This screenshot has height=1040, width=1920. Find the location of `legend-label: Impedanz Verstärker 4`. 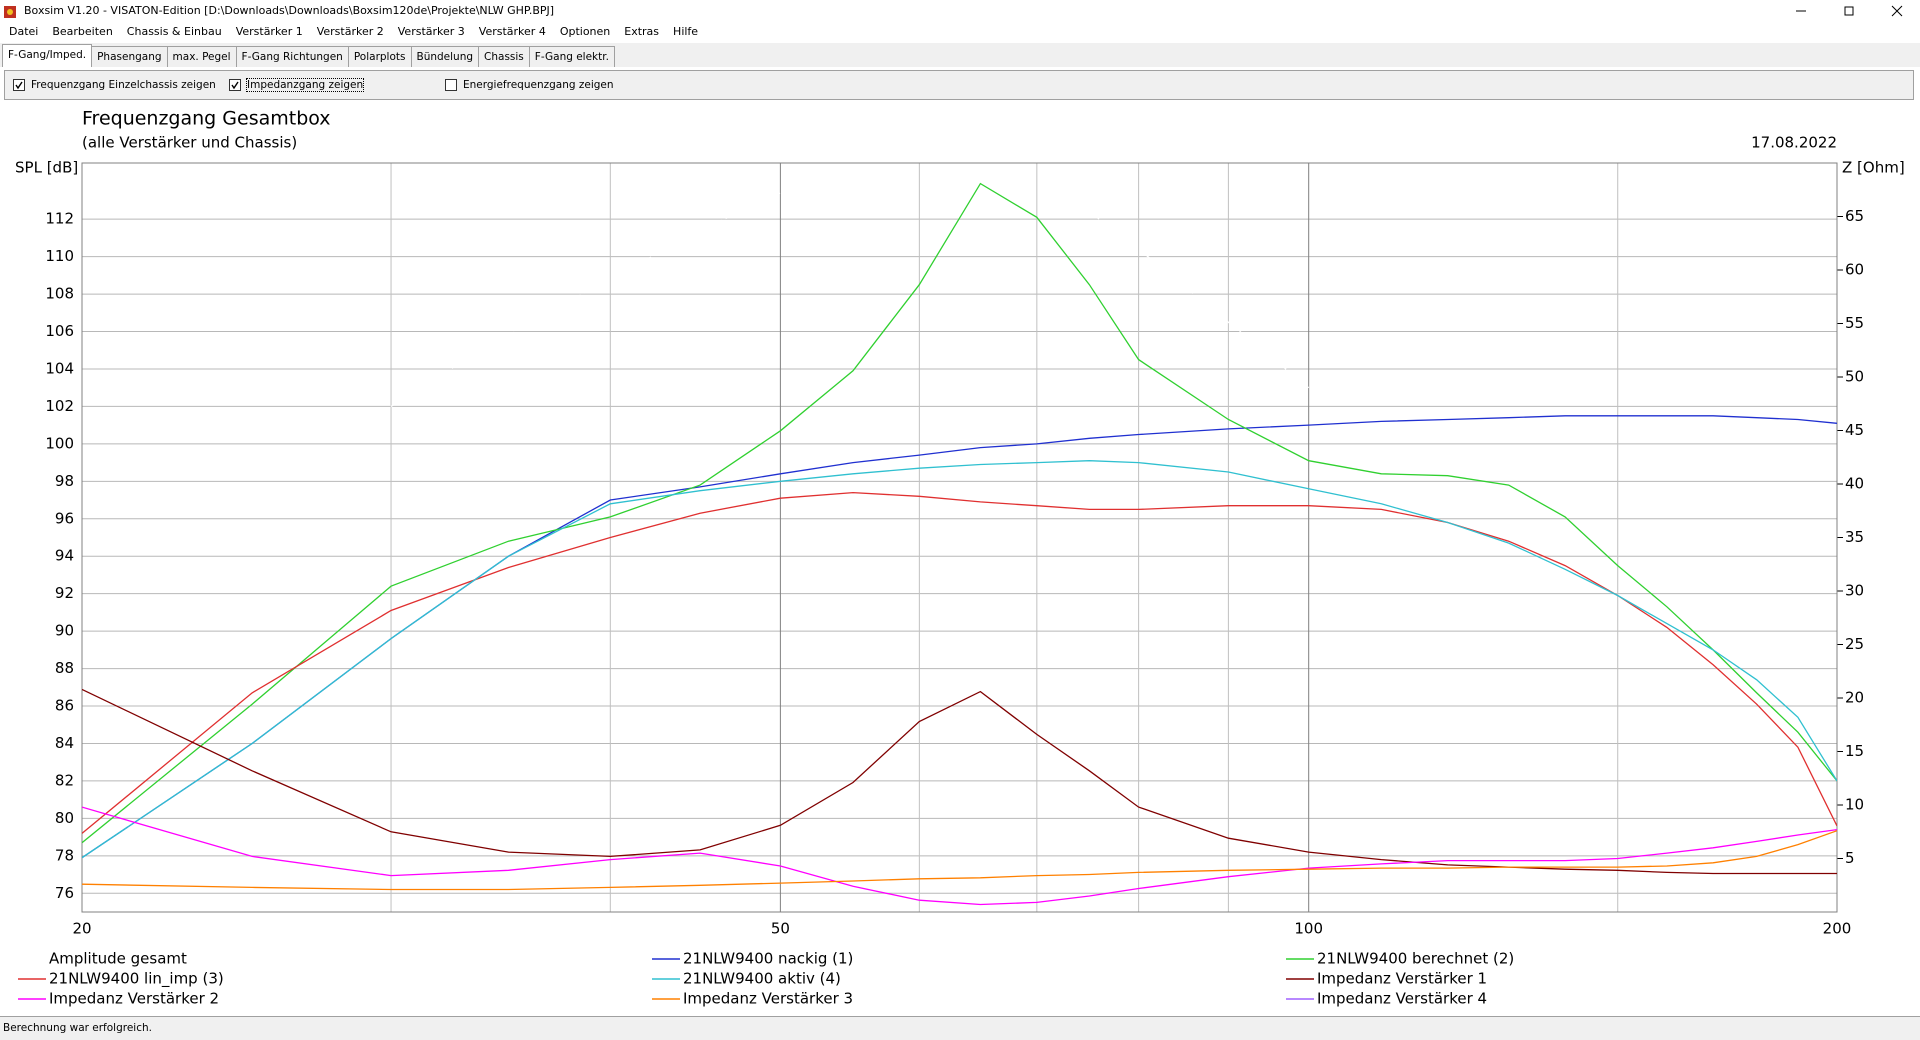

legend-label: Impedanz Verstärker 4 is located at coordinates (1402, 999).